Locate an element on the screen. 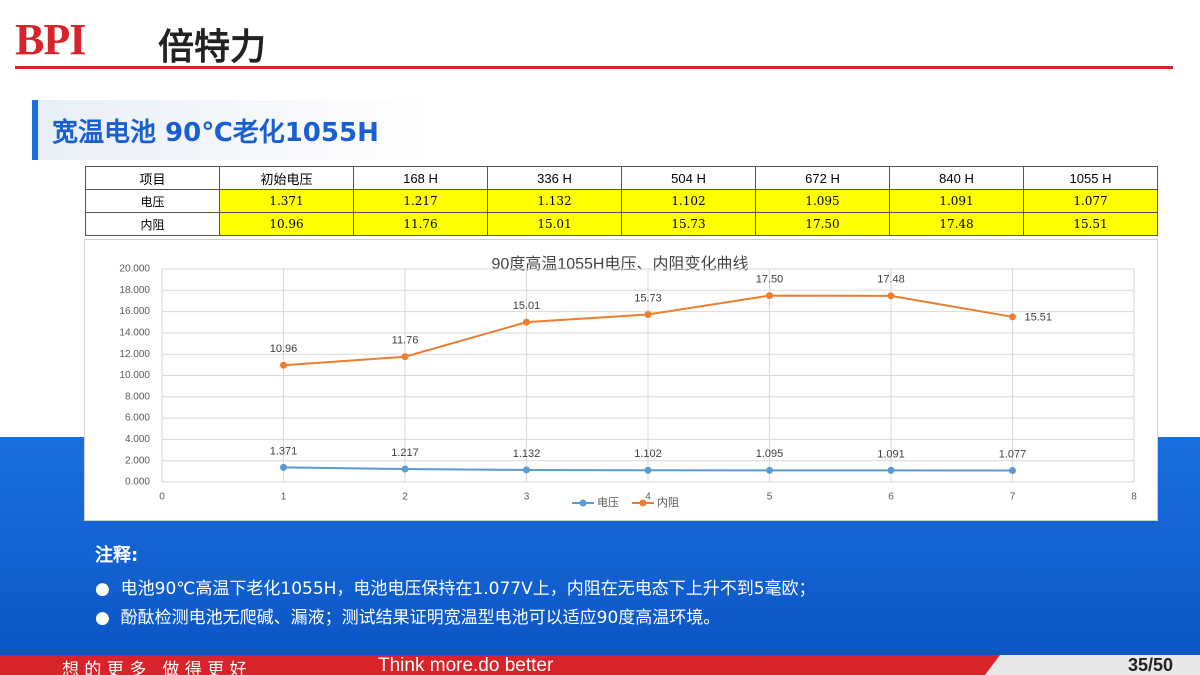  cell: 11.76 is located at coordinates (420, 224).